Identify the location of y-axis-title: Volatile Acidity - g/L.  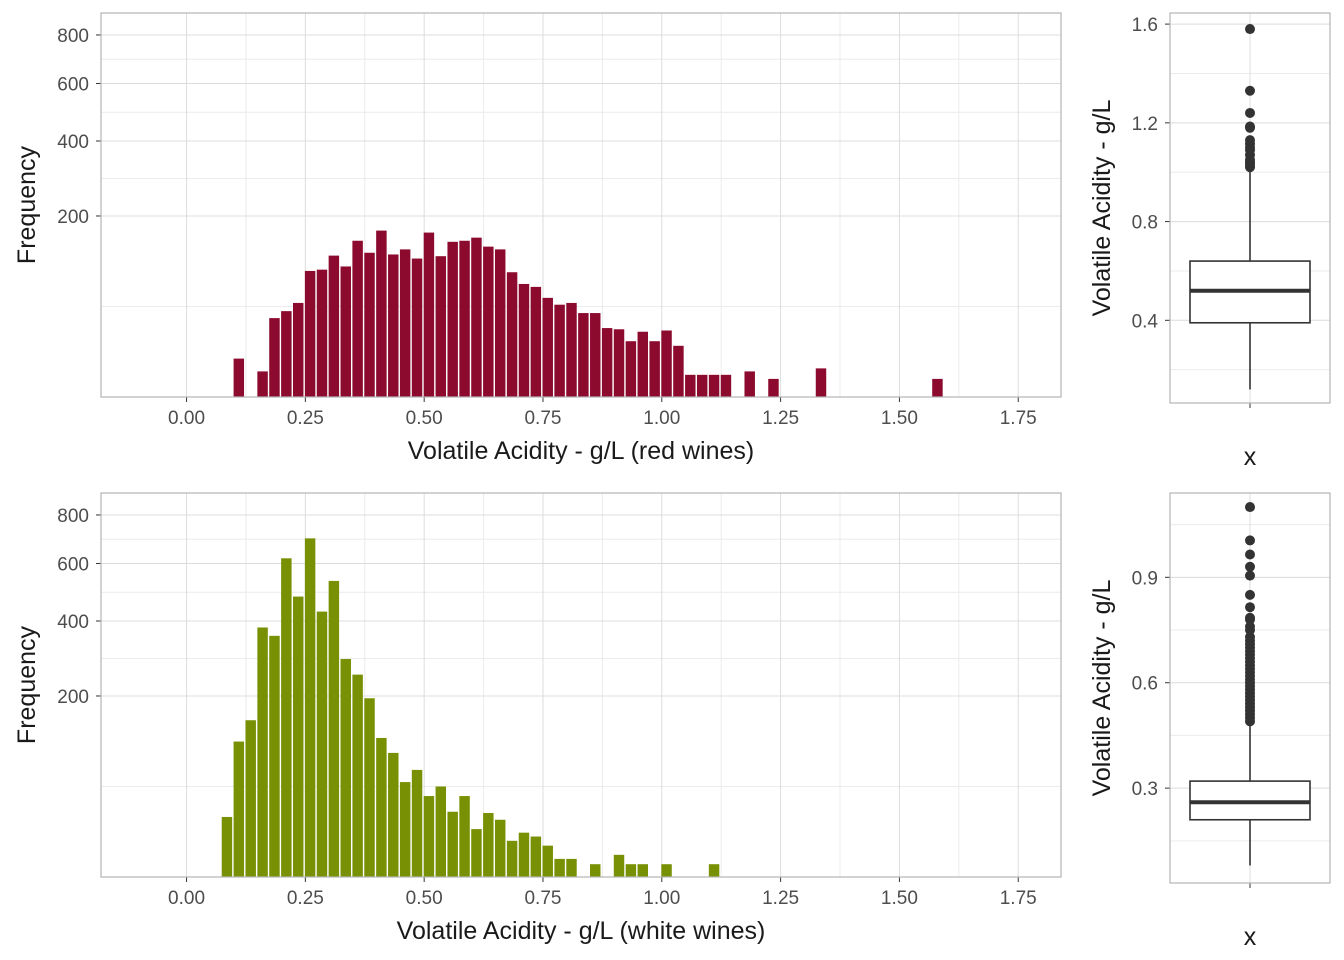
(1102, 208).